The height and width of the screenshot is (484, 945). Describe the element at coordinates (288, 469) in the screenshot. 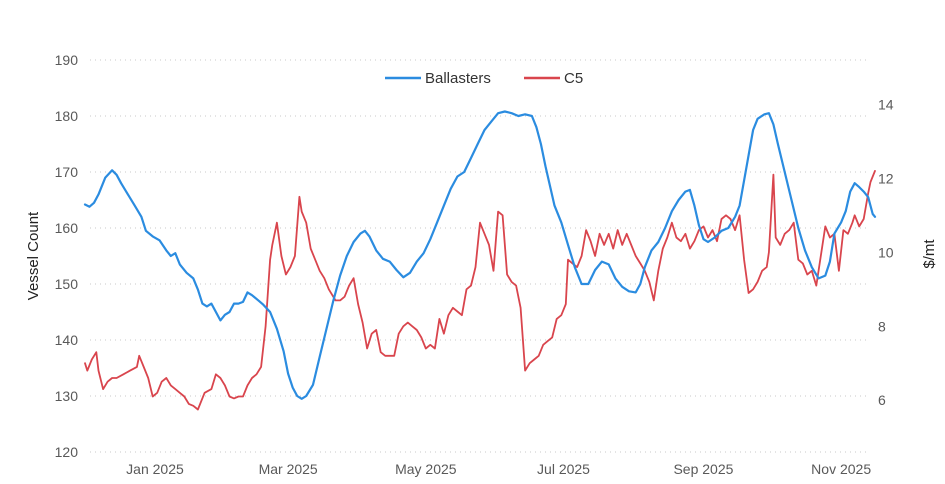

I see `x-tick-label: Mar 2025` at that location.